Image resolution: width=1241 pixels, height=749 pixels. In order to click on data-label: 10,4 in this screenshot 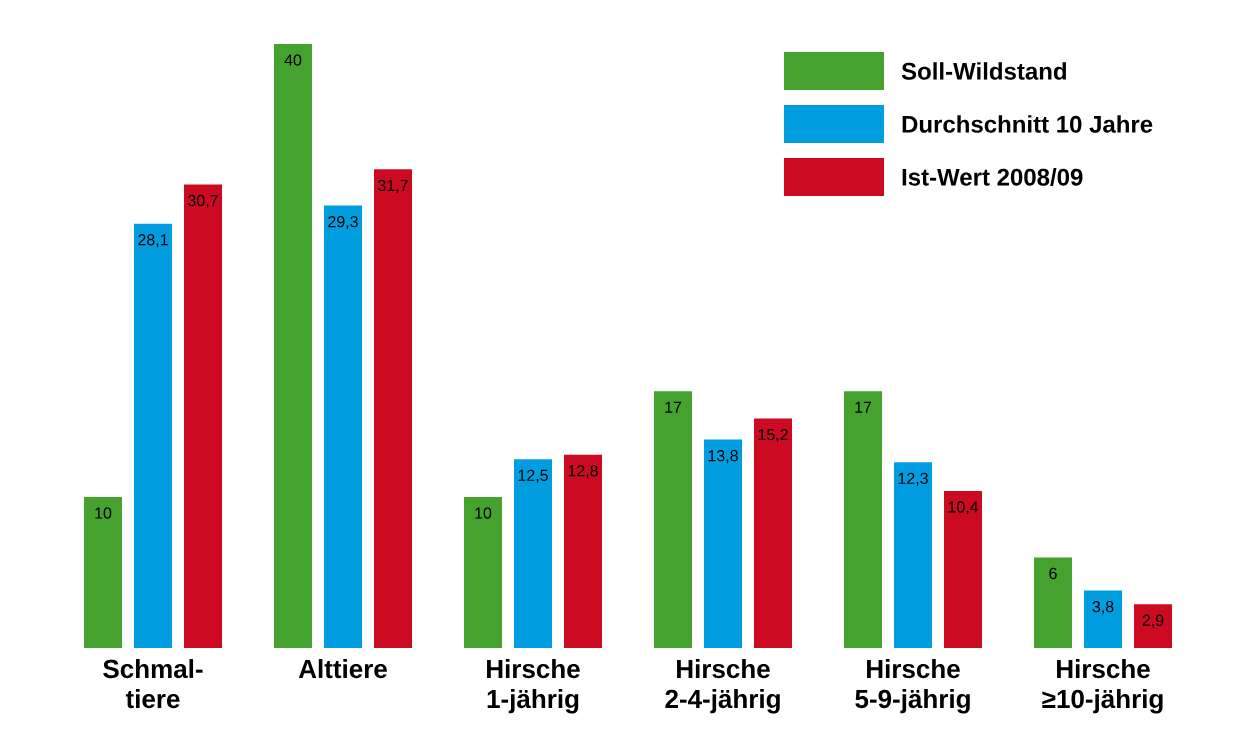, I will do `click(963, 508)`.